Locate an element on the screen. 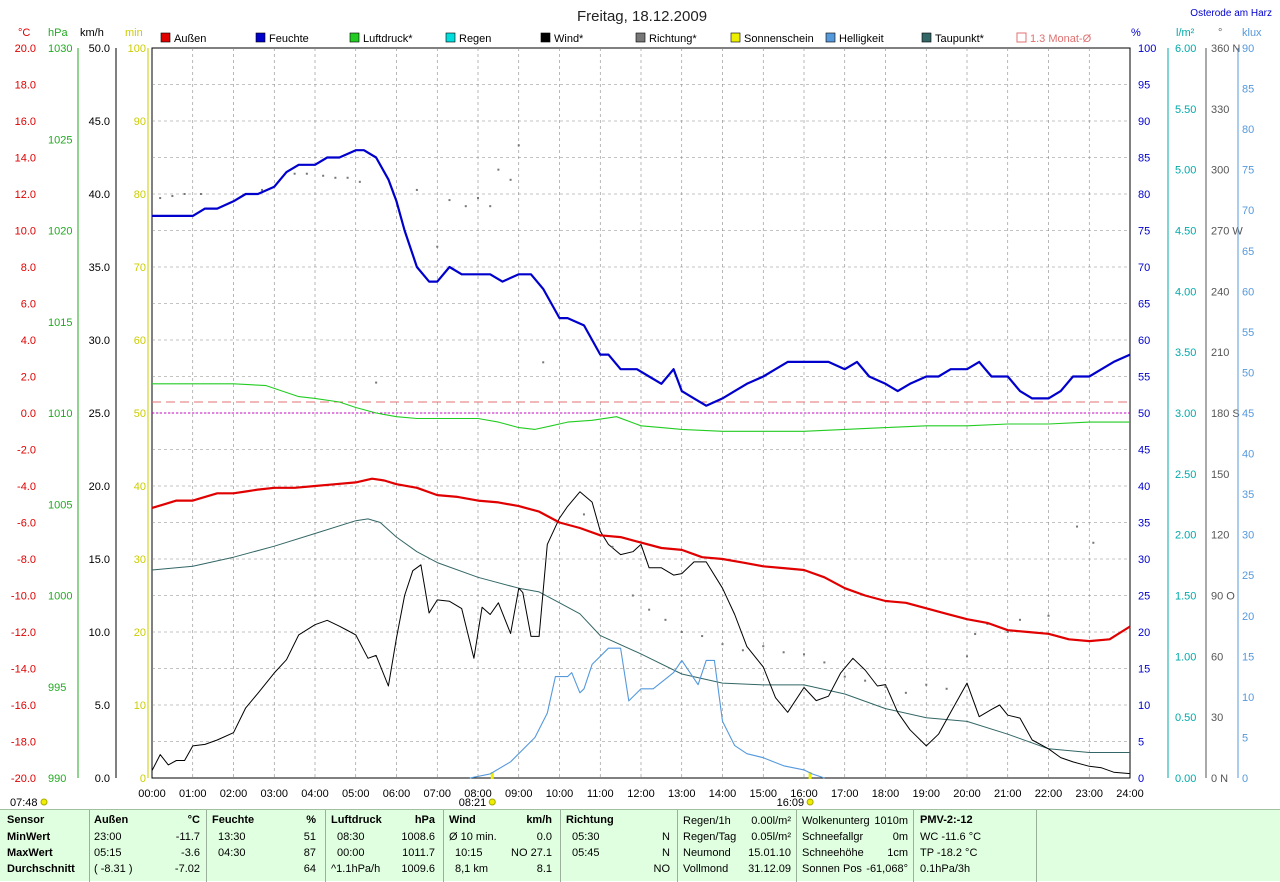 The image size is (1280, 882). lux-tick: 40 is located at coordinates (1248, 455).